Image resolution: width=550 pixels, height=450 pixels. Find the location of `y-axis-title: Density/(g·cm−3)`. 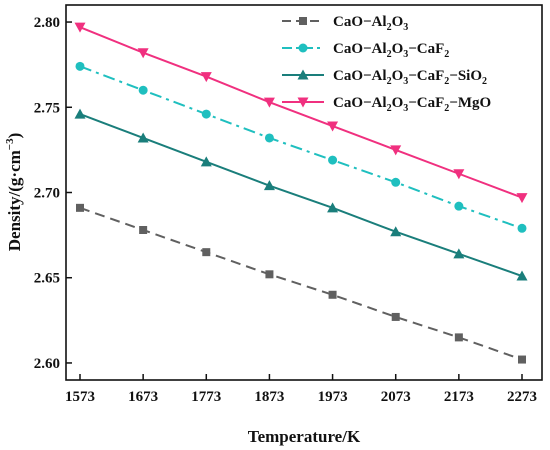

y-axis-title: Density/(g·cm−3) is located at coordinates (14, 192).